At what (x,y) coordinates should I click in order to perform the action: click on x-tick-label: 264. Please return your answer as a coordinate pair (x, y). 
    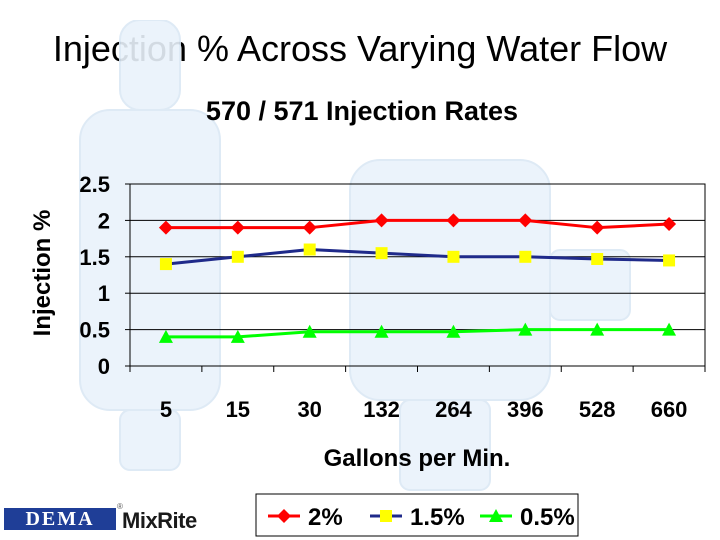
    Looking at the image, I should click on (453, 409).